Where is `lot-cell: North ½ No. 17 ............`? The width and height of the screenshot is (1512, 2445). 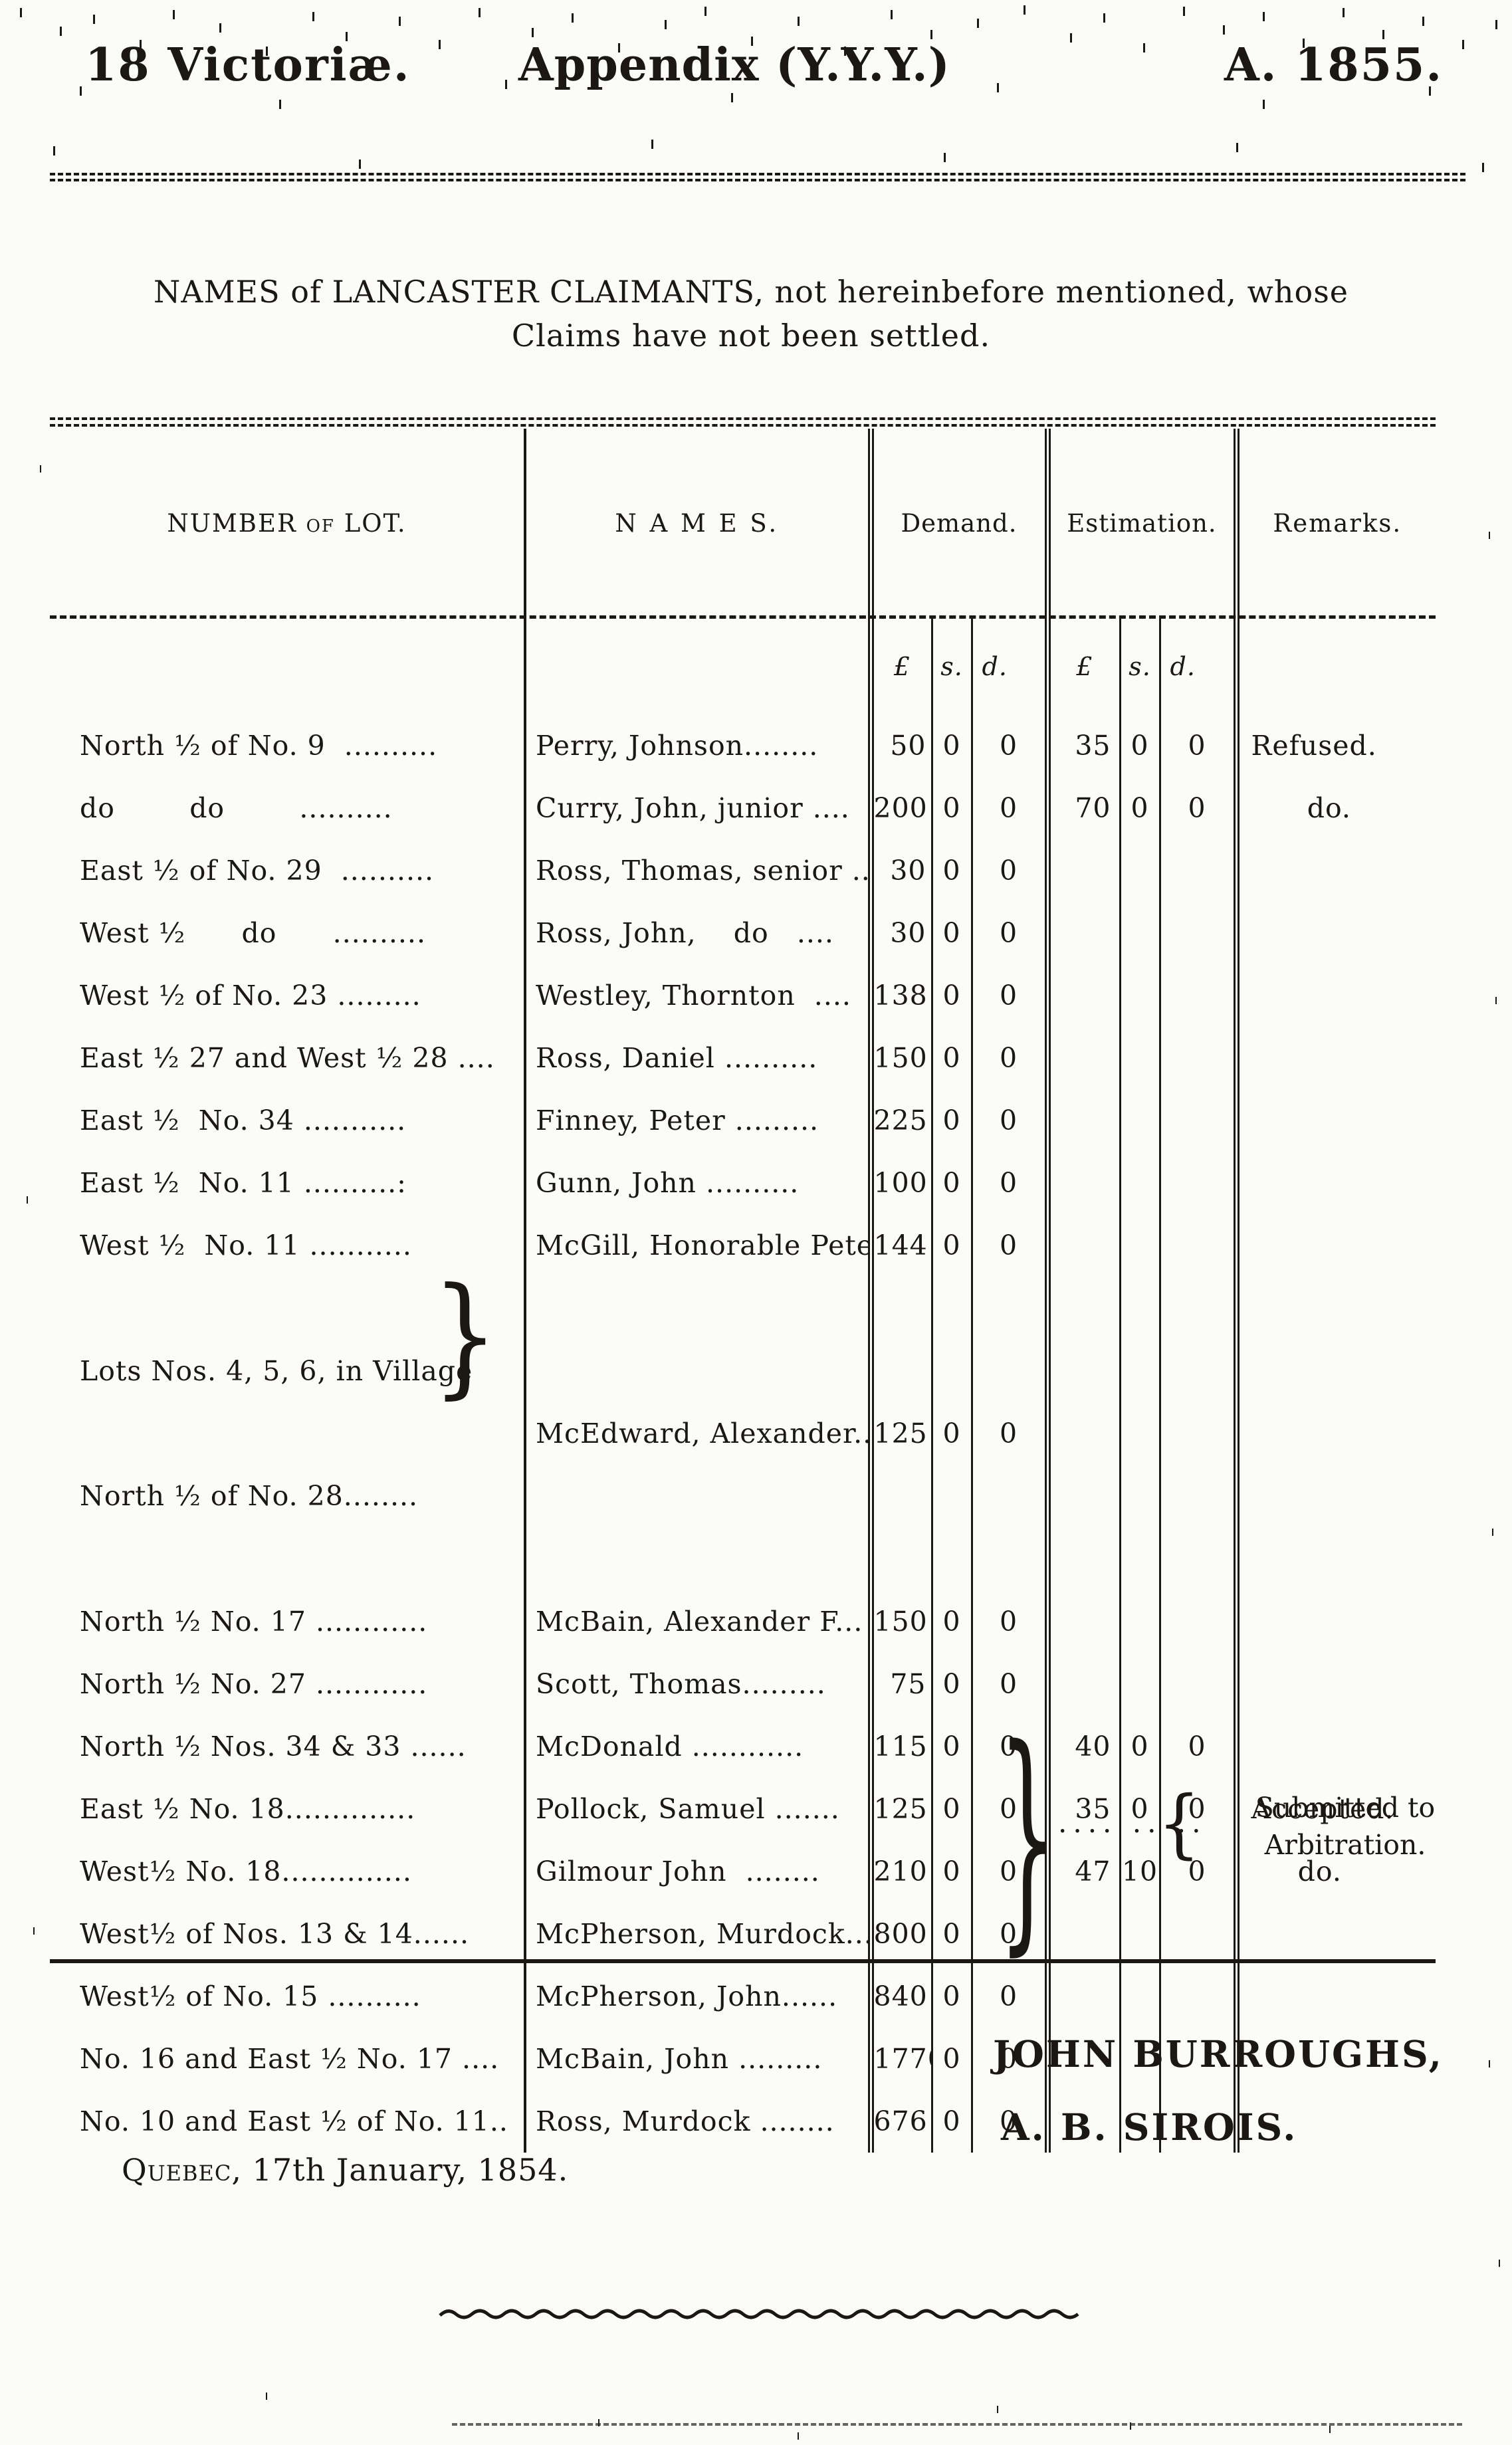 lot-cell: North ½ No. 17 ............ is located at coordinates (288, 1621).